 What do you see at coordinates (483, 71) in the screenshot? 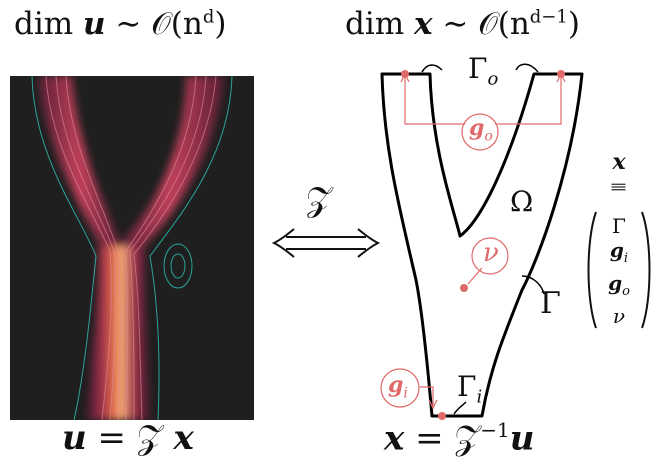
I see `gamma-o-label: Γo` at bounding box center [483, 71].